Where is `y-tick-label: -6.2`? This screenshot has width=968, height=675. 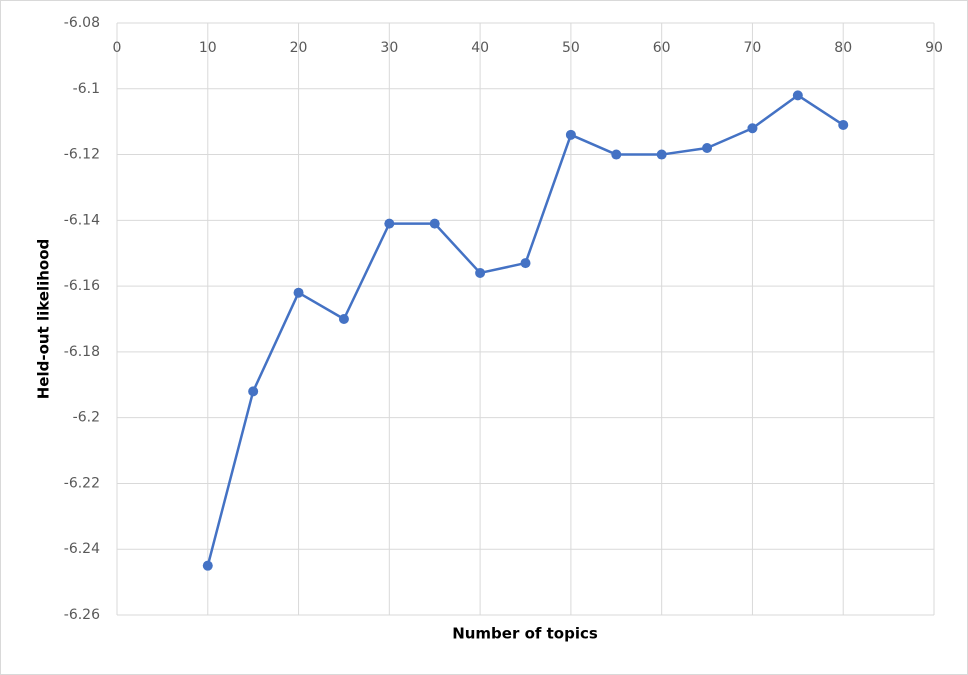 y-tick-label: -6.2 is located at coordinates (86, 418).